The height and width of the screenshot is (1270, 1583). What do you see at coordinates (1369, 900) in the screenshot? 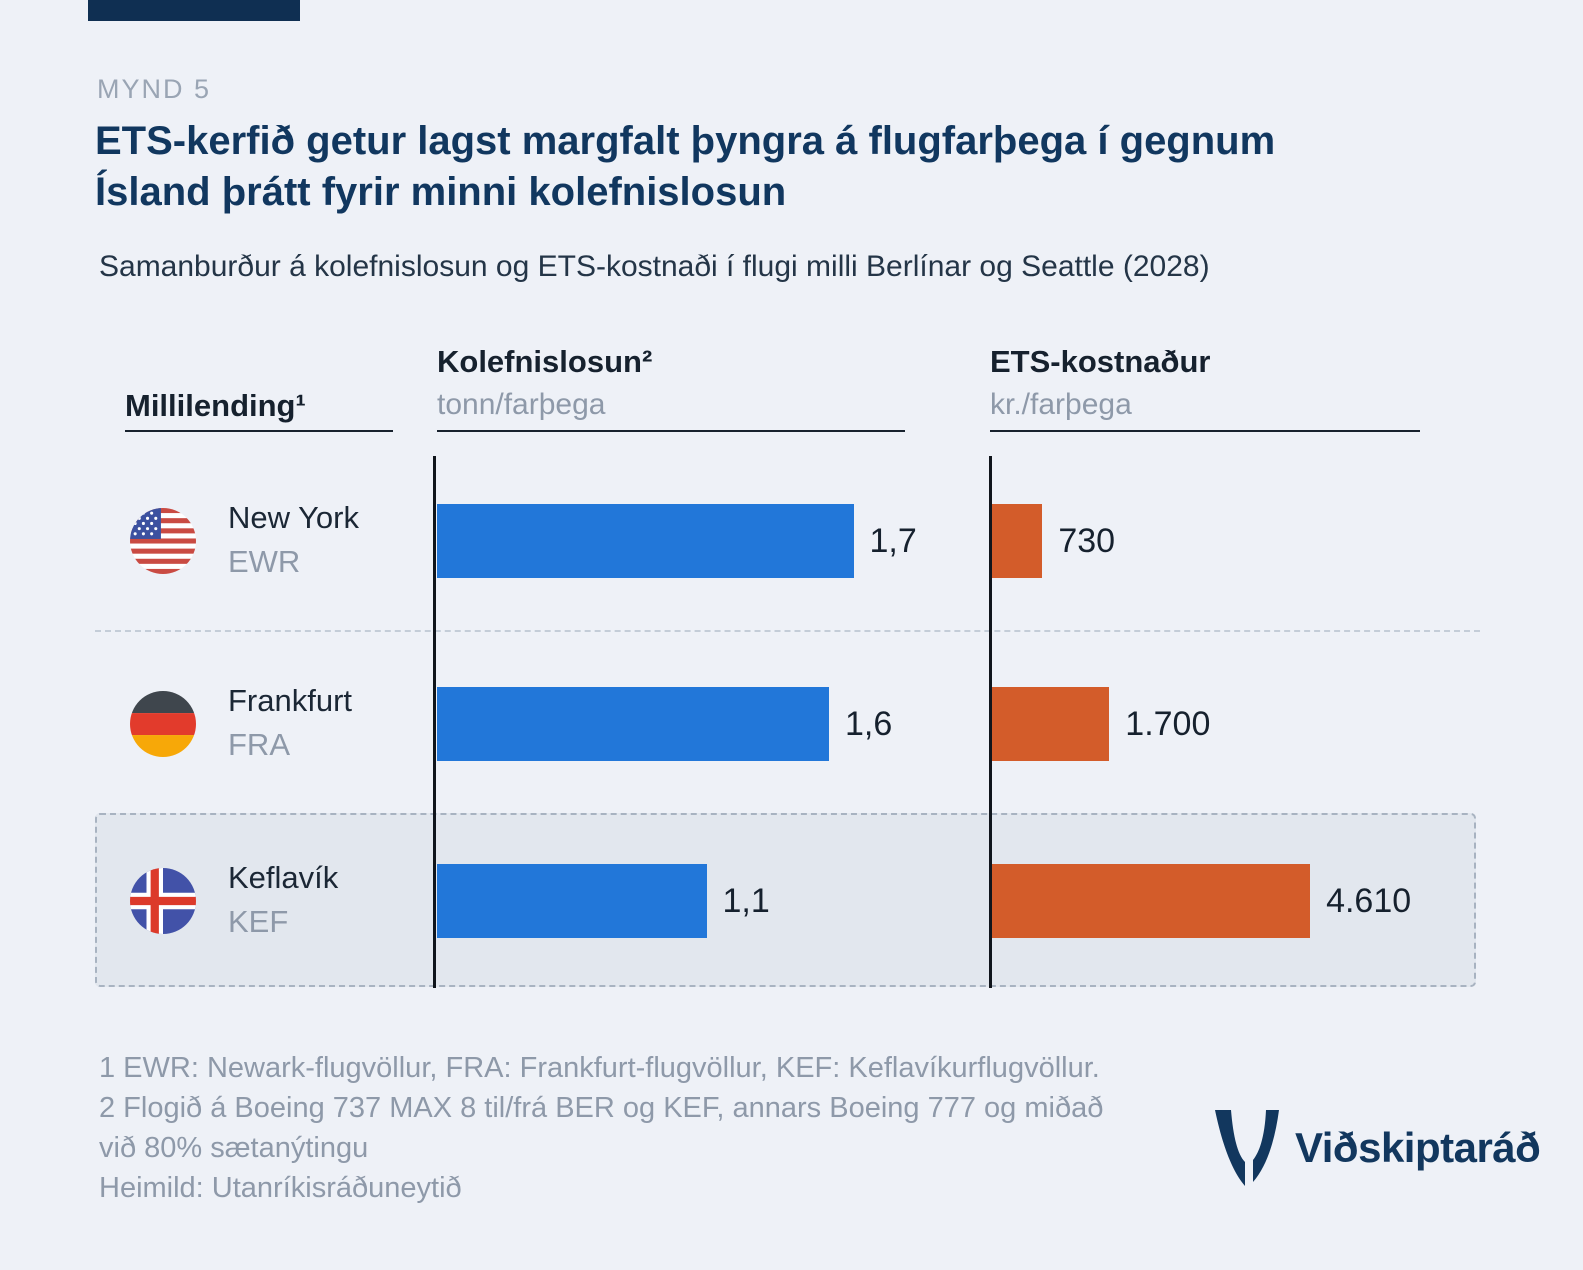
I see `cost-value-keflavik: 4.610` at bounding box center [1369, 900].